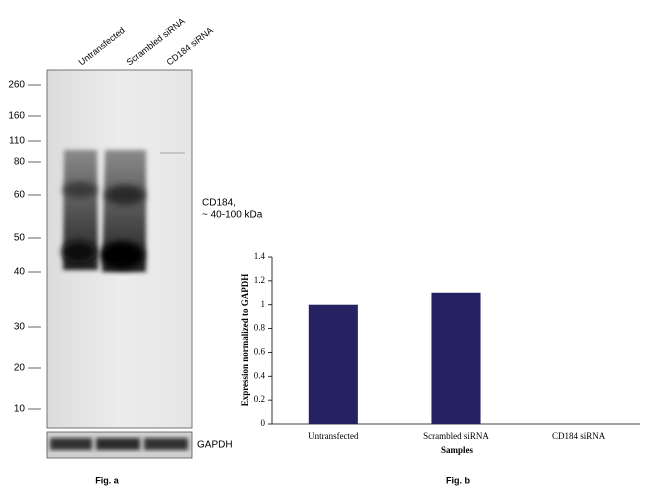  What do you see at coordinates (219, 203) in the screenshot?
I see `band-label: CD184,` at bounding box center [219, 203].